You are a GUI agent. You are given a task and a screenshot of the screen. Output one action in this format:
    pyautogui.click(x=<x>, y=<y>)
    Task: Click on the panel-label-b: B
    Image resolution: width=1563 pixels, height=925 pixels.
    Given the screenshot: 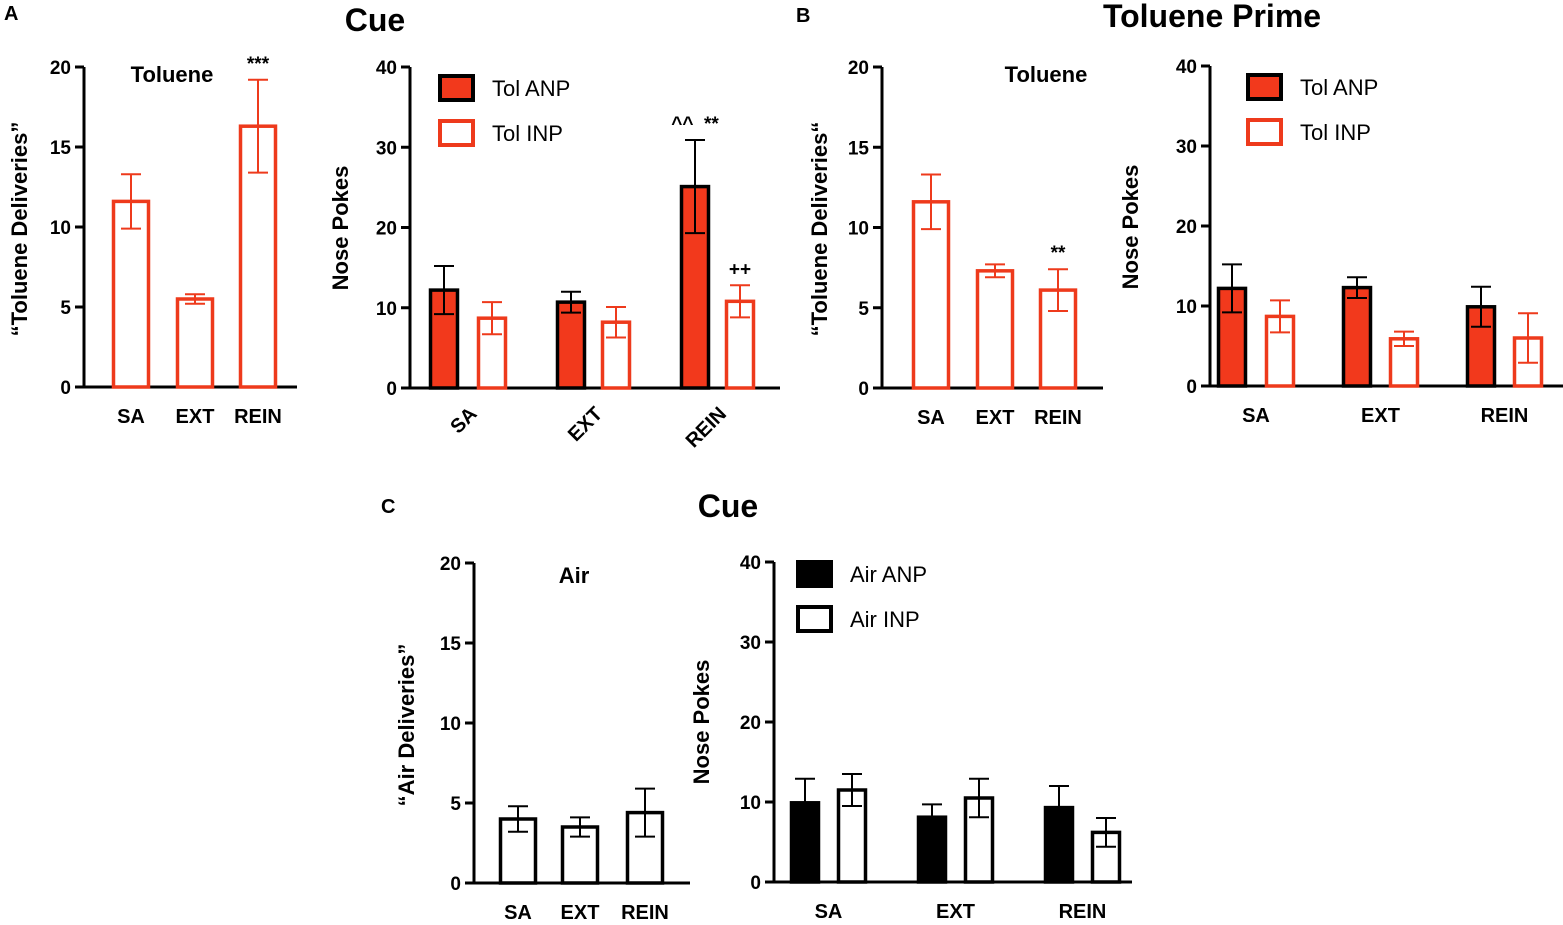 What is the action you would take?
    pyautogui.click(x=803, y=16)
    